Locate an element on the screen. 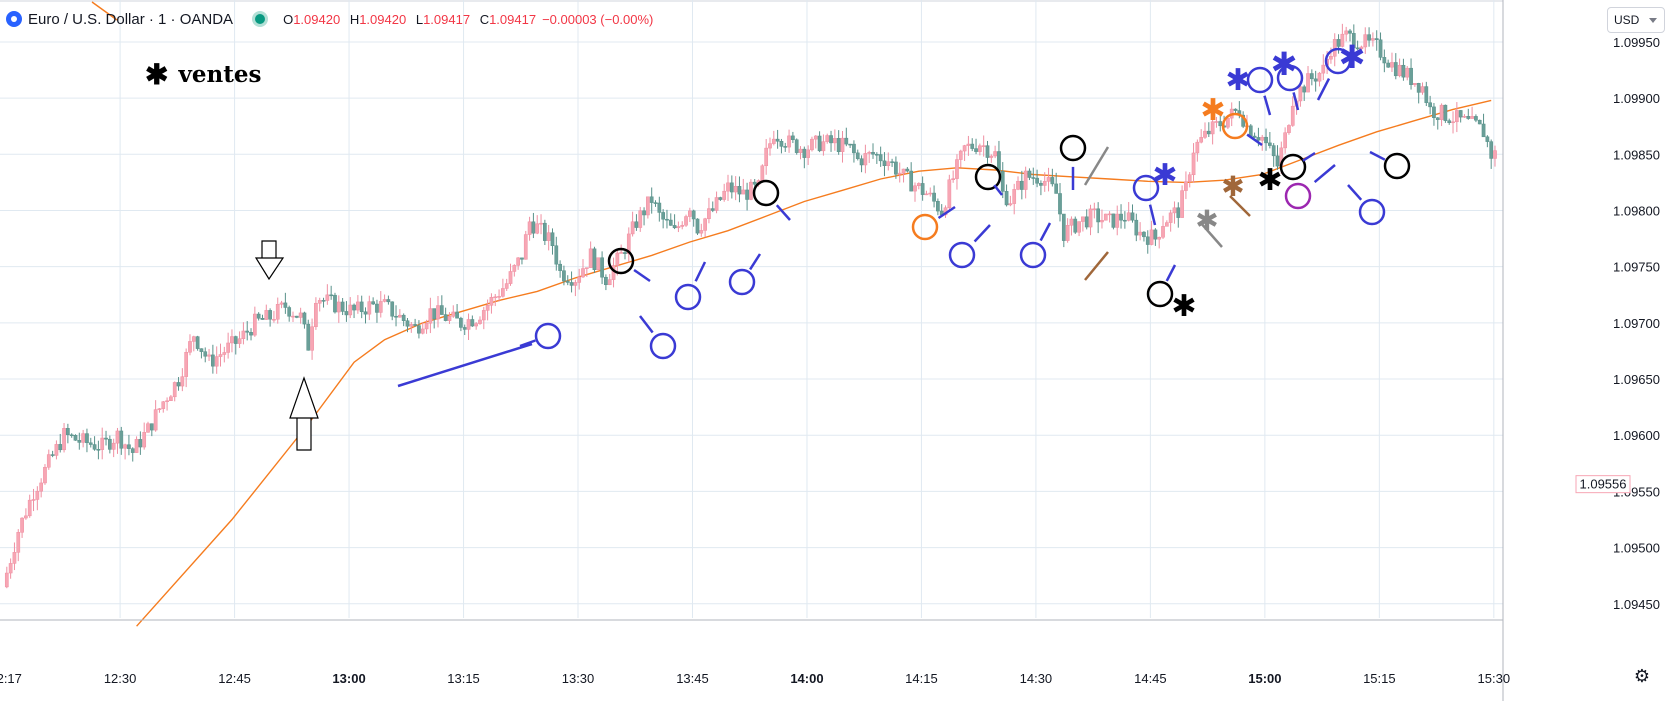  ventes-legend-note: ✱ ventes is located at coordinates (203, 74).